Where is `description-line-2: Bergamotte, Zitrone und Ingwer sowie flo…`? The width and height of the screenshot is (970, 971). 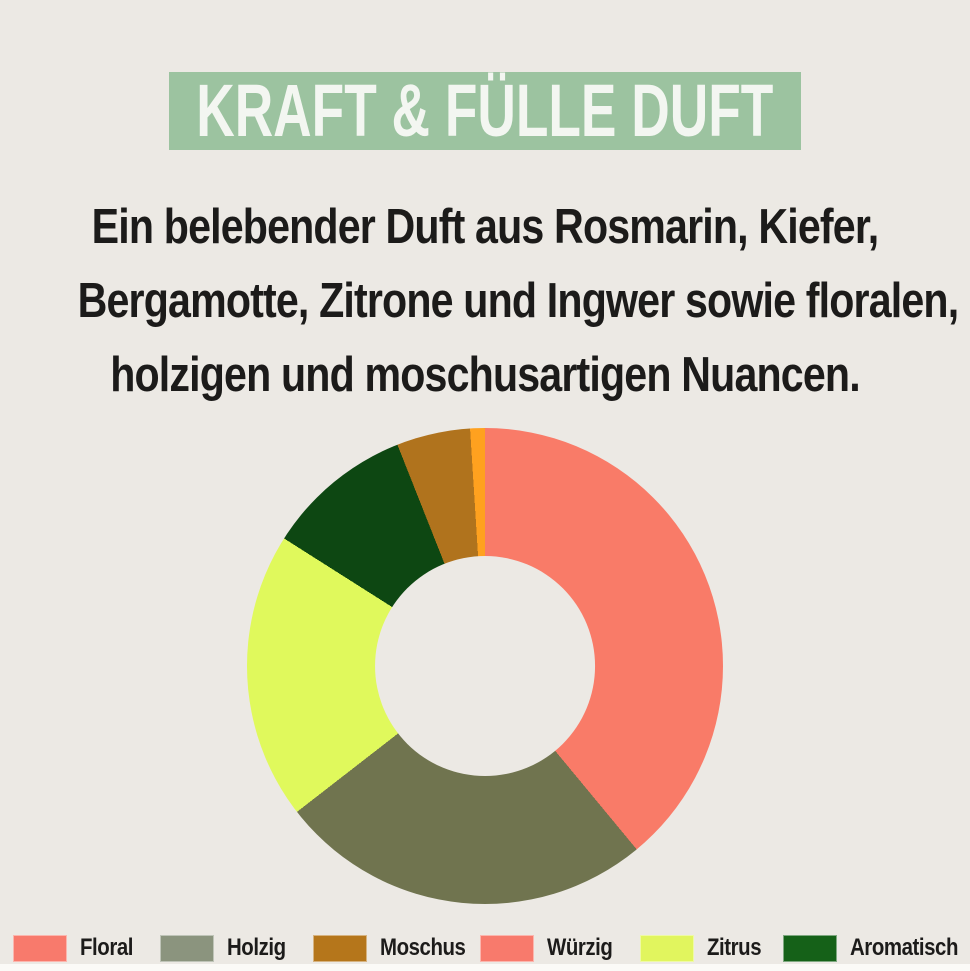 description-line-2: Bergamotte, Zitrone und Ingwer sowie flo… is located at coordinates (518, 301).